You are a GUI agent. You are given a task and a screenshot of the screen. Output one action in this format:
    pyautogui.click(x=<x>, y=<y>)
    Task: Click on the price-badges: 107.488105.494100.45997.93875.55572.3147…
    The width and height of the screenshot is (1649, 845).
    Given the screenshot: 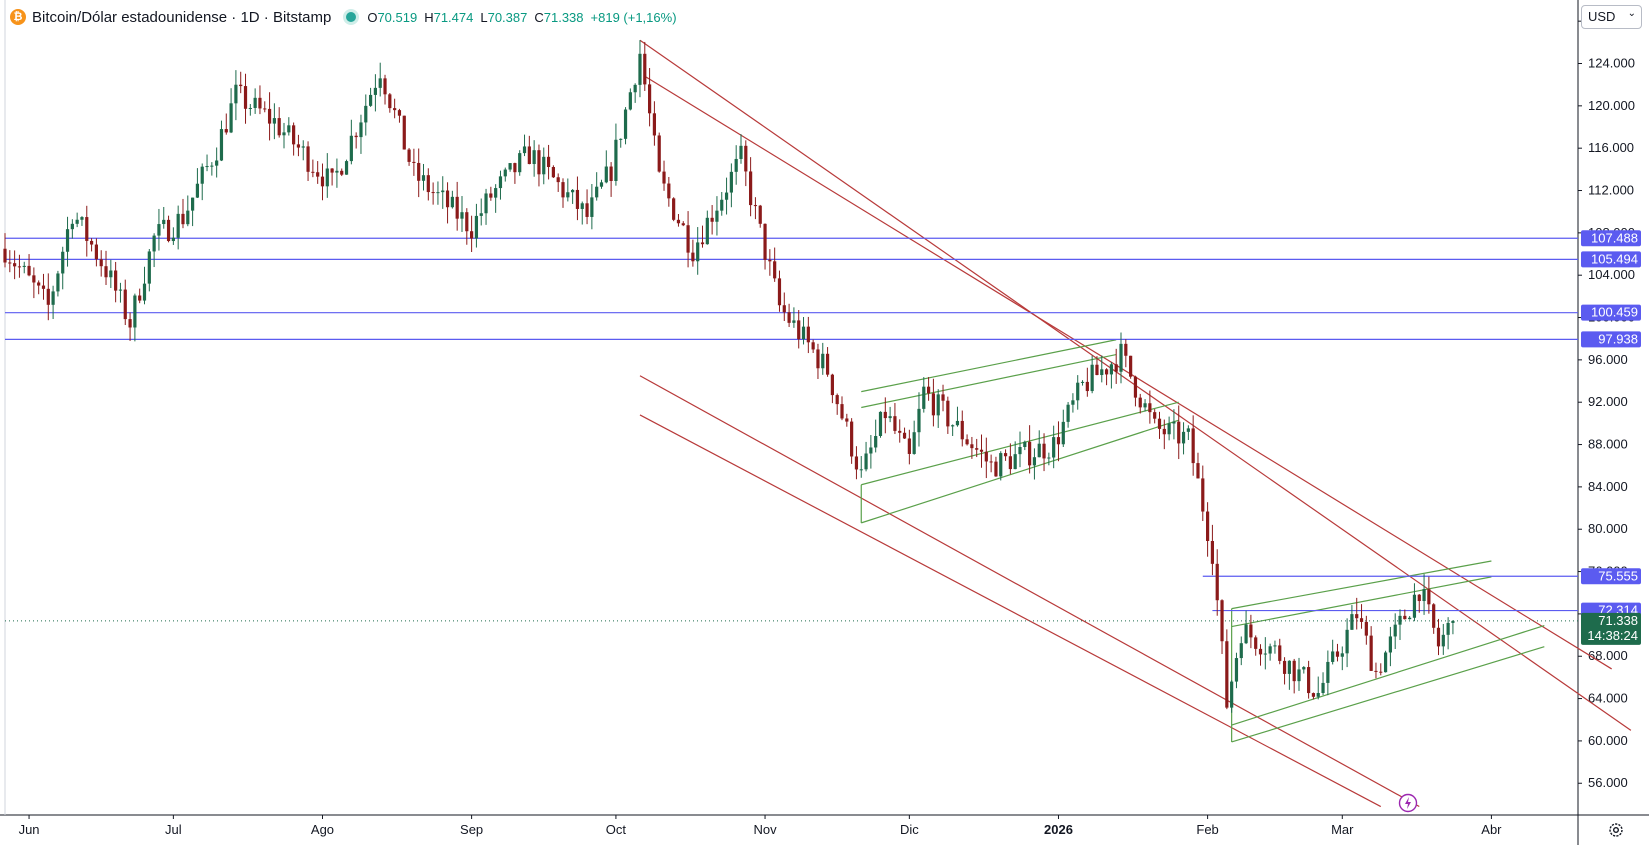 What is the action you would take?
    pyautogui.click(x=1611, y=437)
    